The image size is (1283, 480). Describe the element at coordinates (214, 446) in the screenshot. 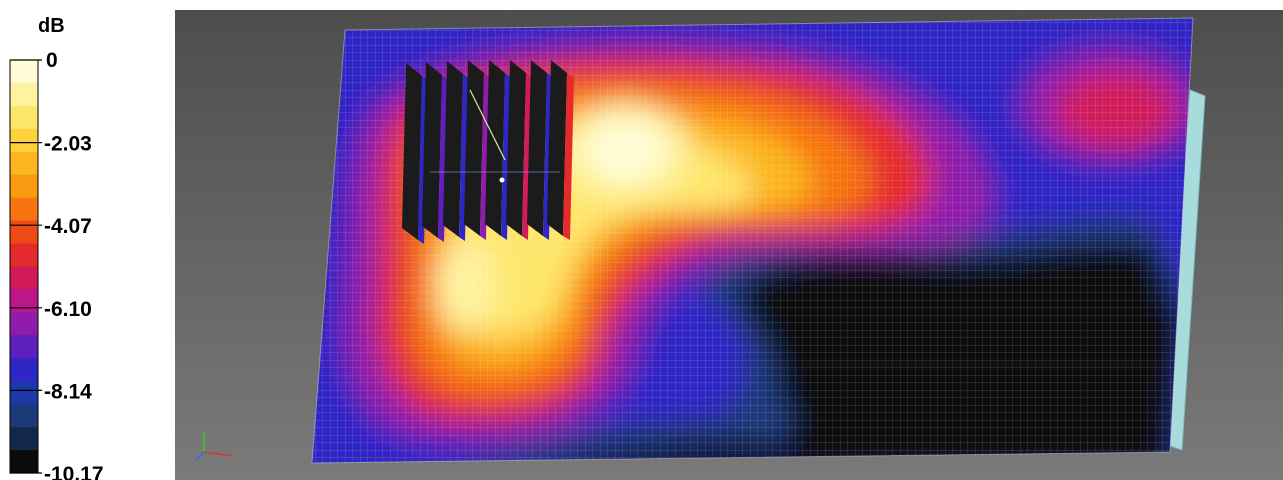

I see `axis-triad-icon` at that location.